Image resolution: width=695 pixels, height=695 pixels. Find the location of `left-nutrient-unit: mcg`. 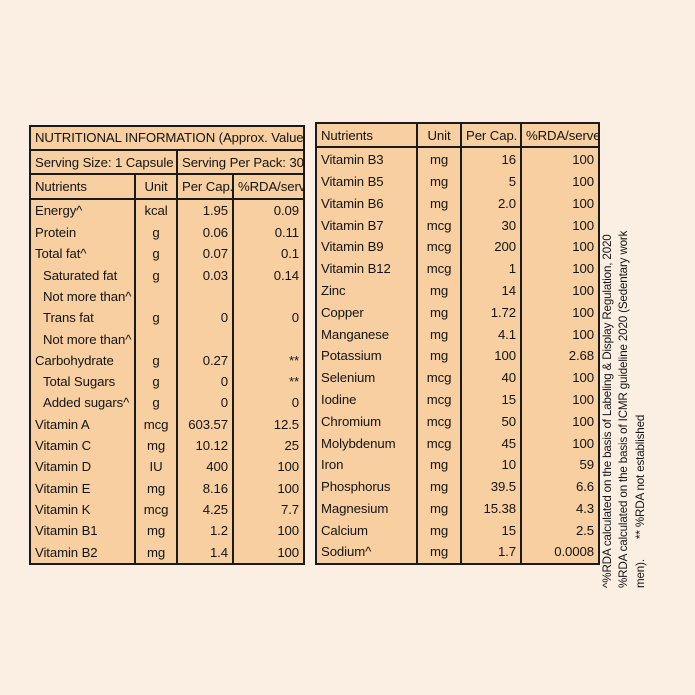

left-nutrient-unit: mcg is located at coordinates (155, 424).